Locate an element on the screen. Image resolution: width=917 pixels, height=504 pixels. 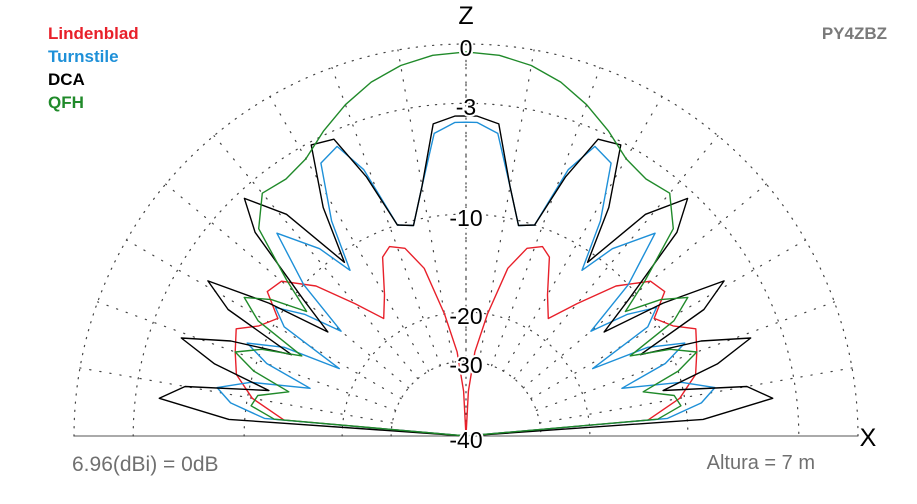
ring-label: -10 is located at coordinates (465, 218).